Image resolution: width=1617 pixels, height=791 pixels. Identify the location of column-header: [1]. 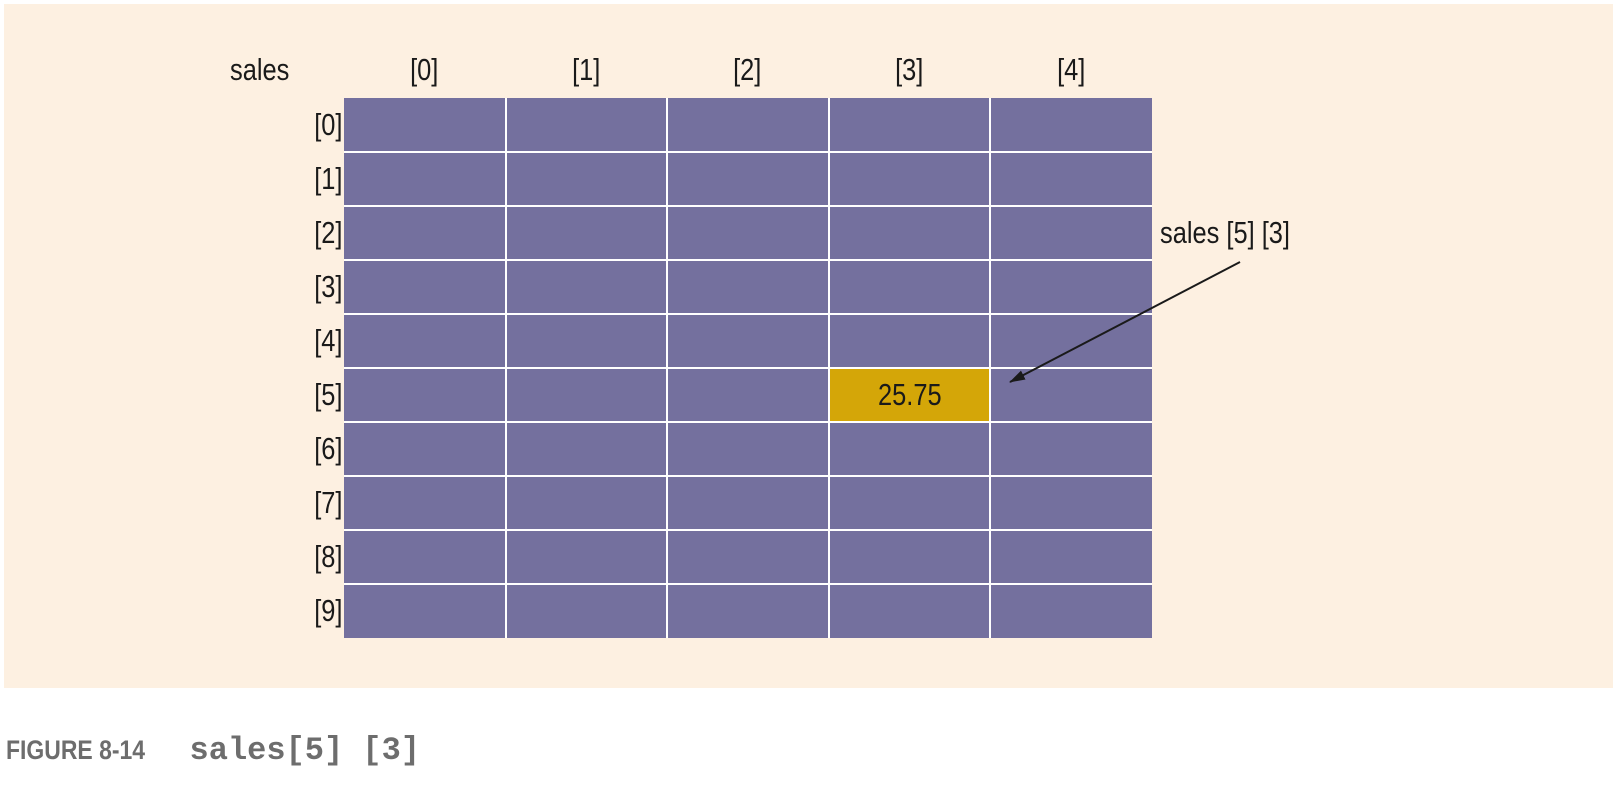
(586, 69).